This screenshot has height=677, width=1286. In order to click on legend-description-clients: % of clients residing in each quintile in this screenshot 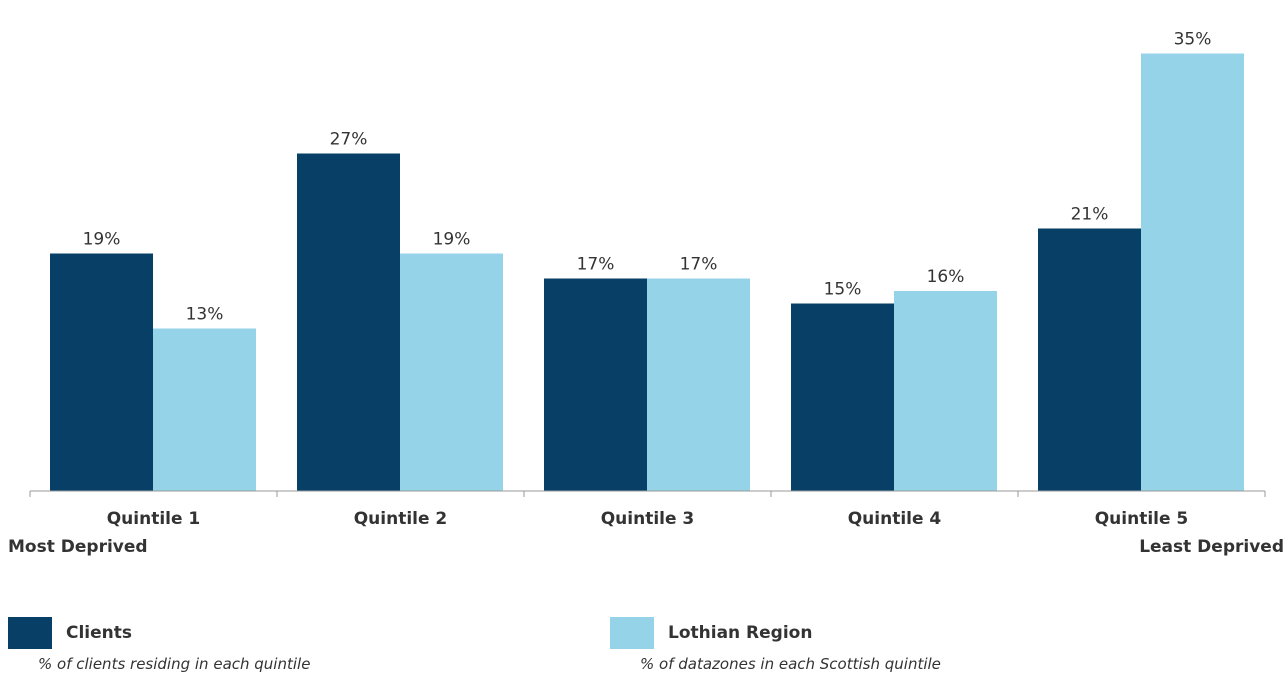, I will do `click(174, 664)`.